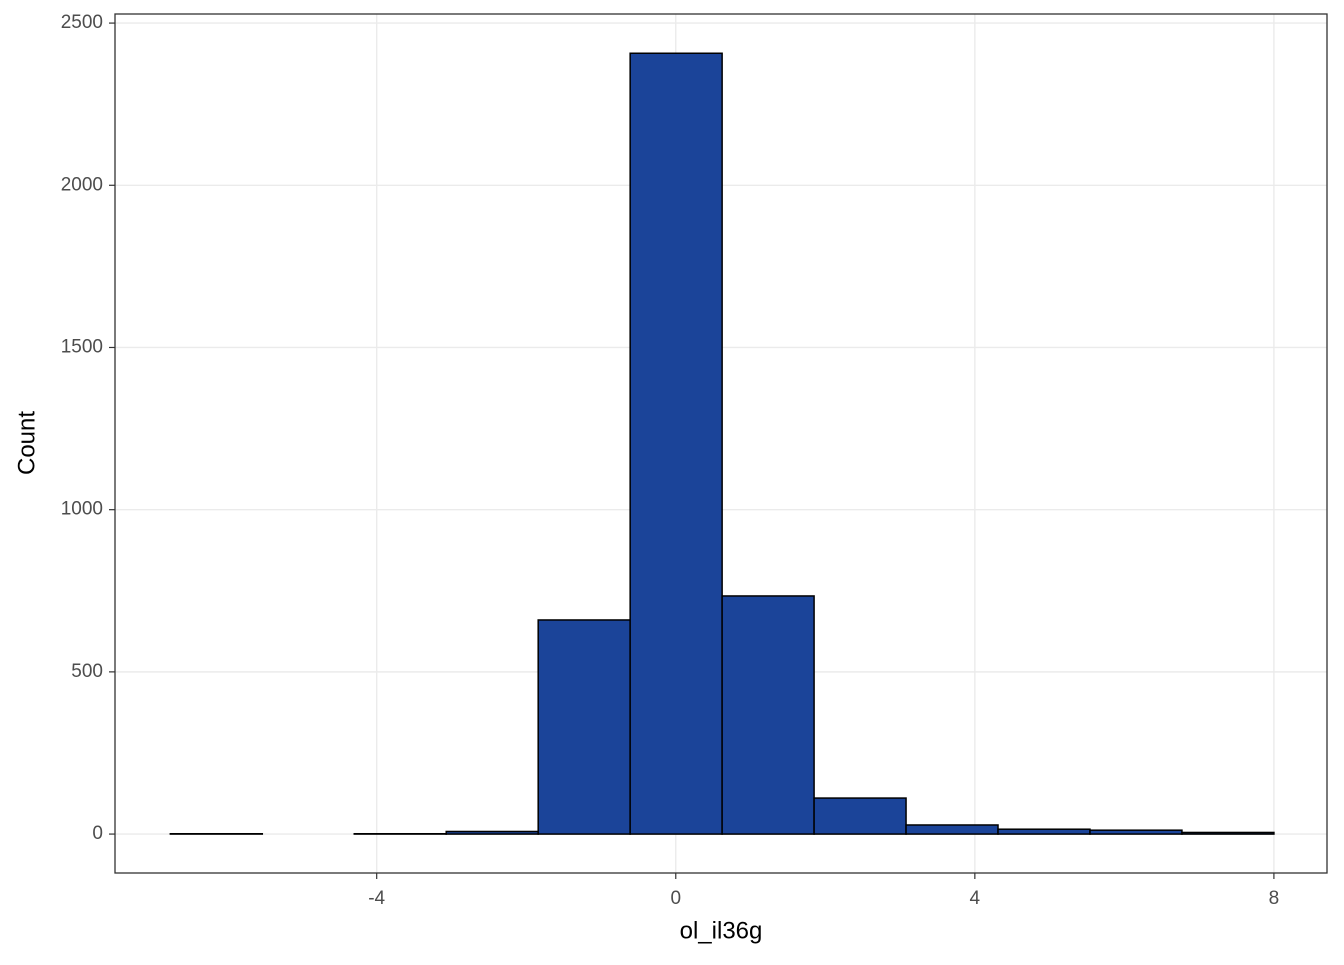 The width and height of the screenshot is (1344, 965). Describe the element at coordinates (97, 833) in the screenshot. I see `y-tick-label: 0` at that location.